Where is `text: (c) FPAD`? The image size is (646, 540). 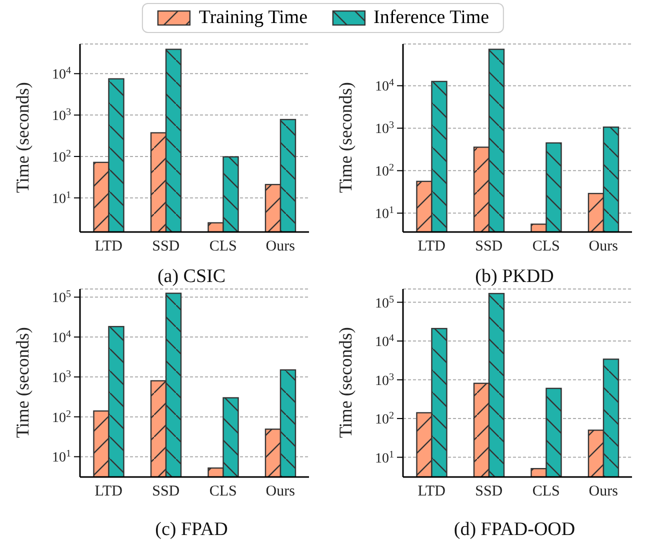
text: (c) FPAD is located at coordinates (191, 529).